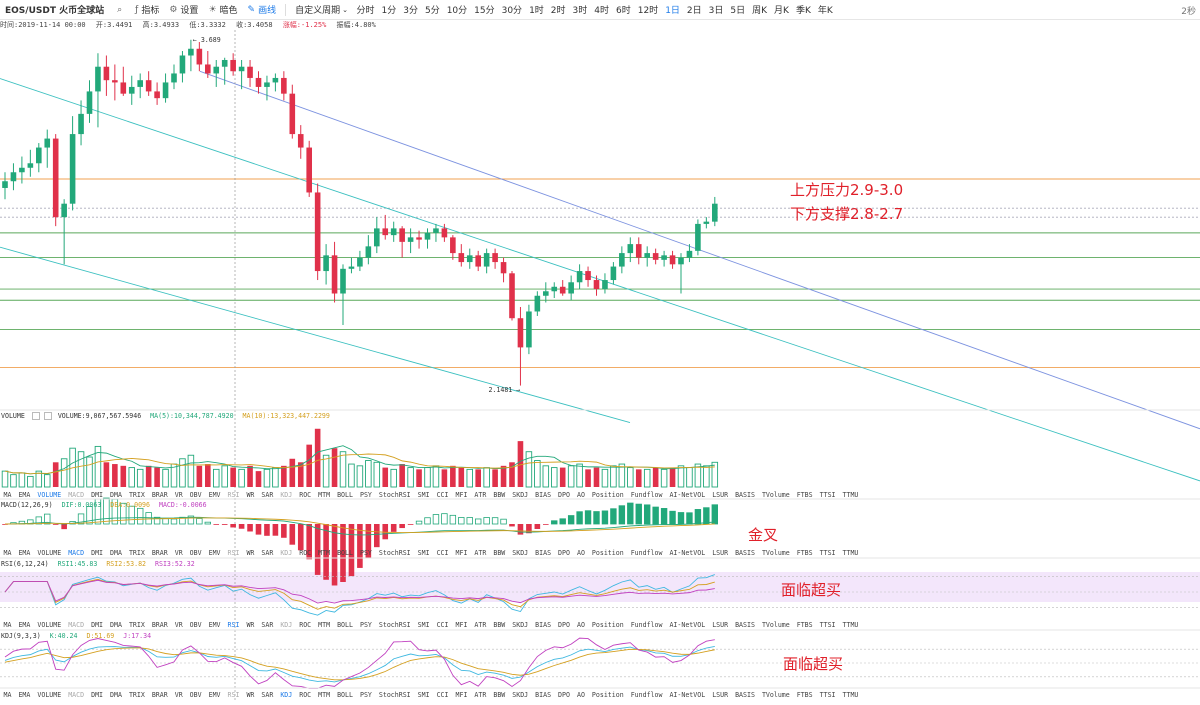 The image size is (1200, 705). I want to click on custom-period-dropdown: 自定义周期 ⌄, so click(321, 10).